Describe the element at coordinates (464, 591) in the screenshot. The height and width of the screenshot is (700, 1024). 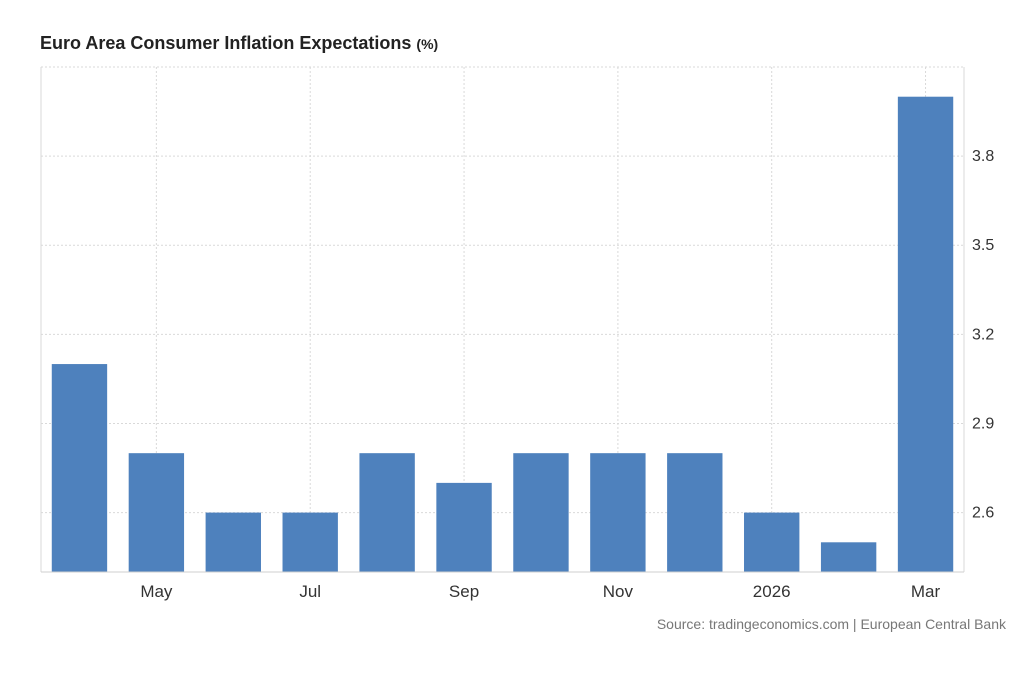
I see `x-tick-label: Sep` at that location.